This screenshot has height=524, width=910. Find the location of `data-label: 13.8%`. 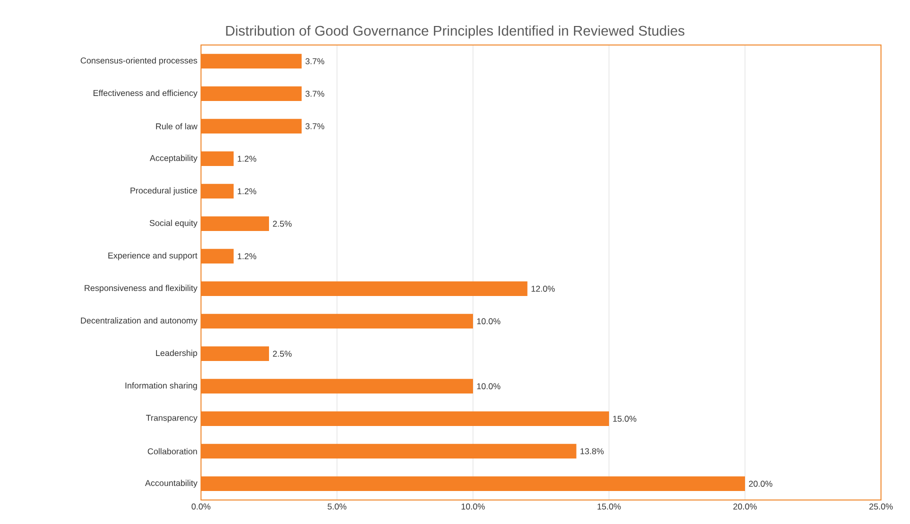

data-label: 13.8% is located at coordinates (592, 451).